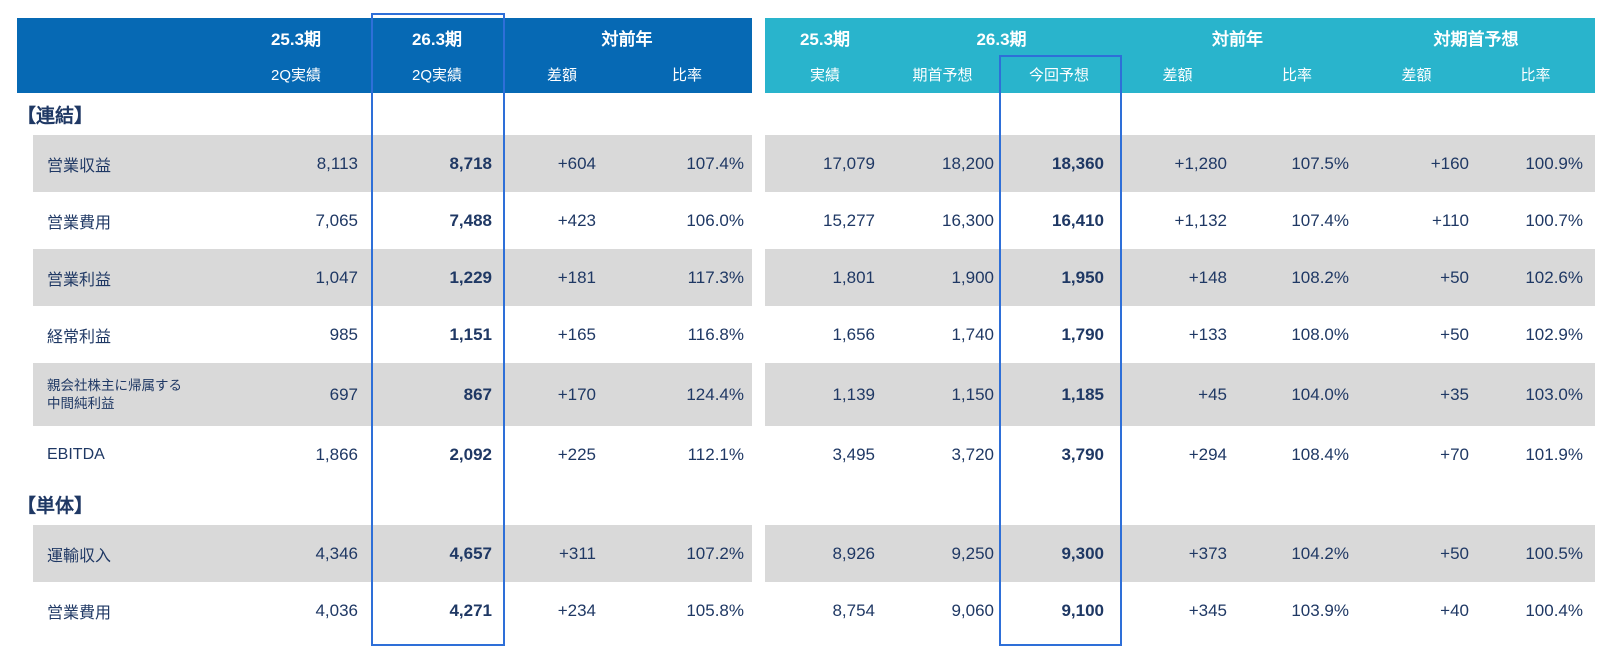 The width and height of the screenshot is (1600, 652). I want to click on cell-value: 1,950, so click(1082, 277).